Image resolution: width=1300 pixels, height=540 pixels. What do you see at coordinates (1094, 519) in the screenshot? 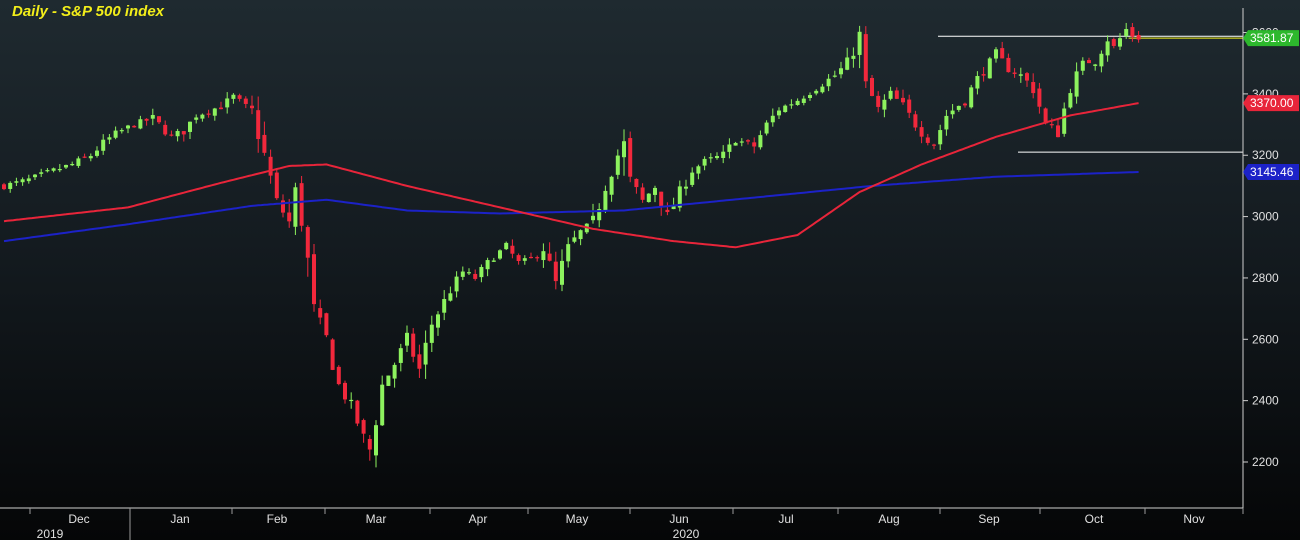
I see `x-tick-label: Oct` at bounding box center [1094, 519].